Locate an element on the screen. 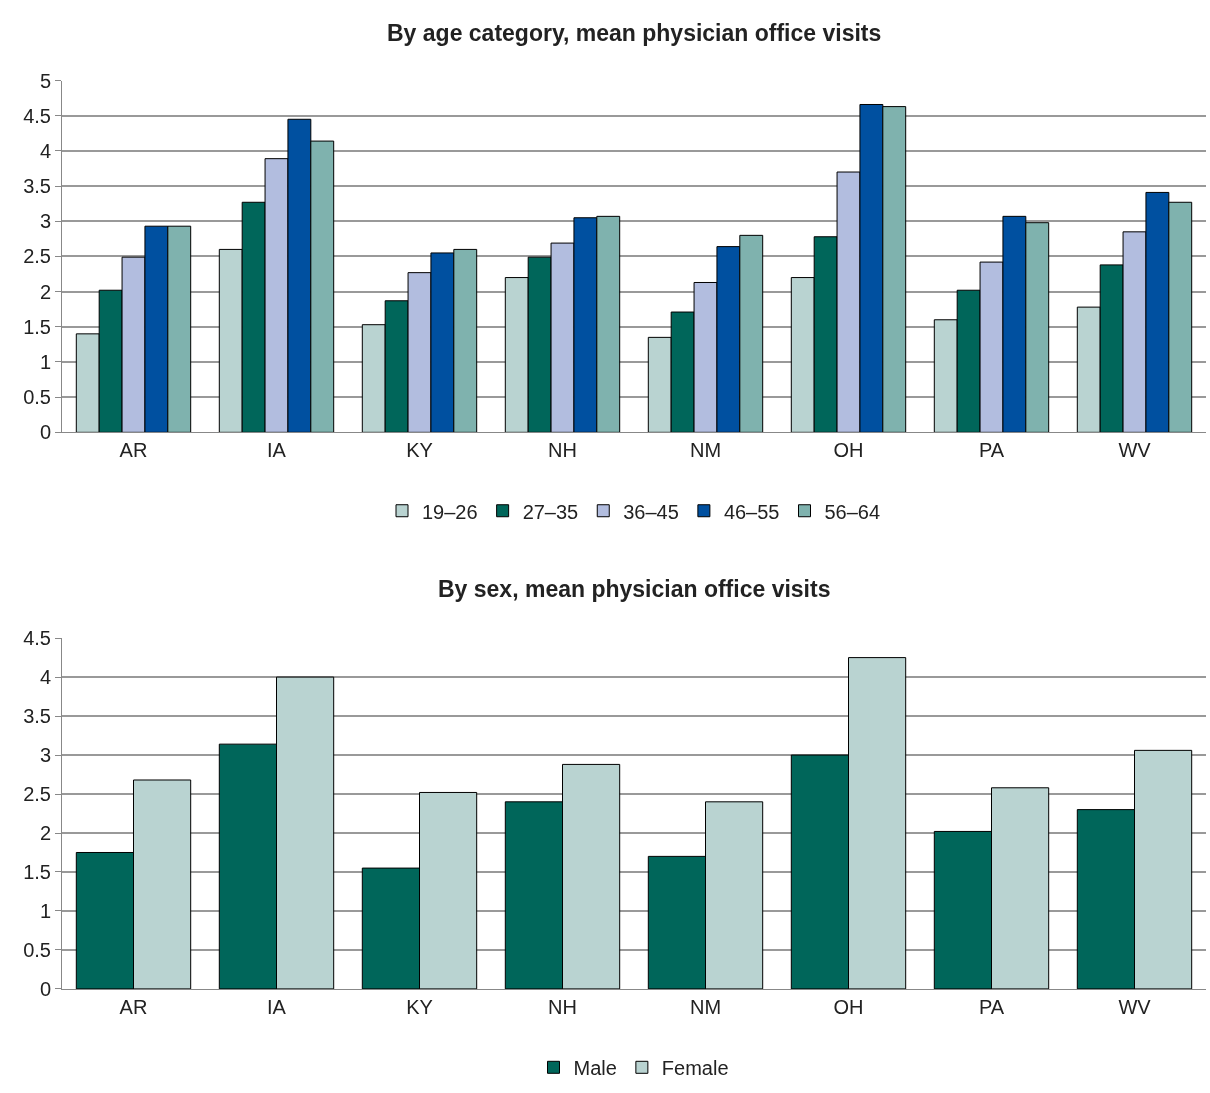  legend-label: 56–64 is located at coordinates (852, 511).